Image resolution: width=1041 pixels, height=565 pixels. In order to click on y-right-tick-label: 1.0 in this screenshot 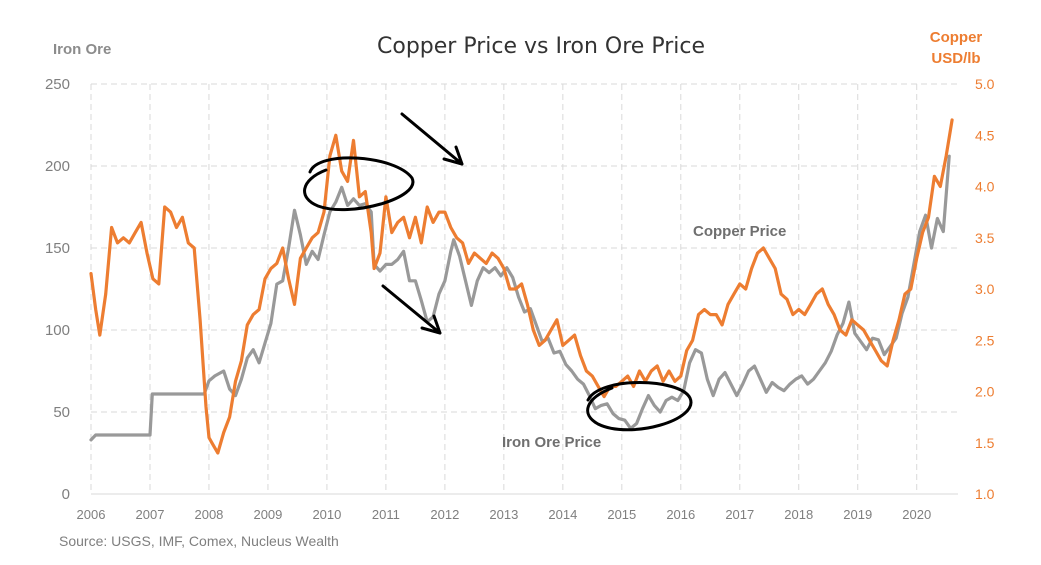, I will do `click(985, 494)`.